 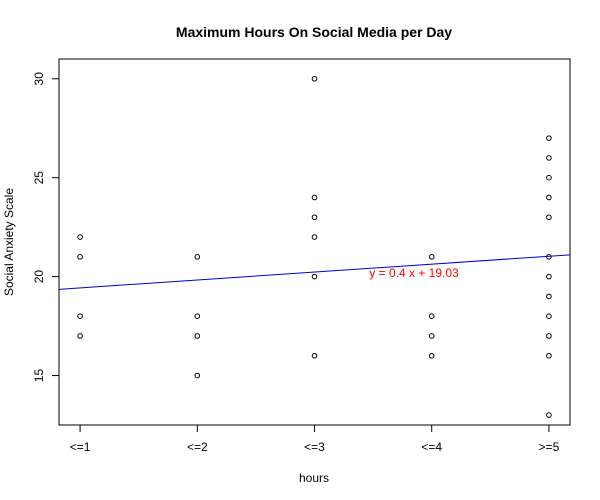 I want to click on y-tick-label: 15, so click(x=39, y=376).